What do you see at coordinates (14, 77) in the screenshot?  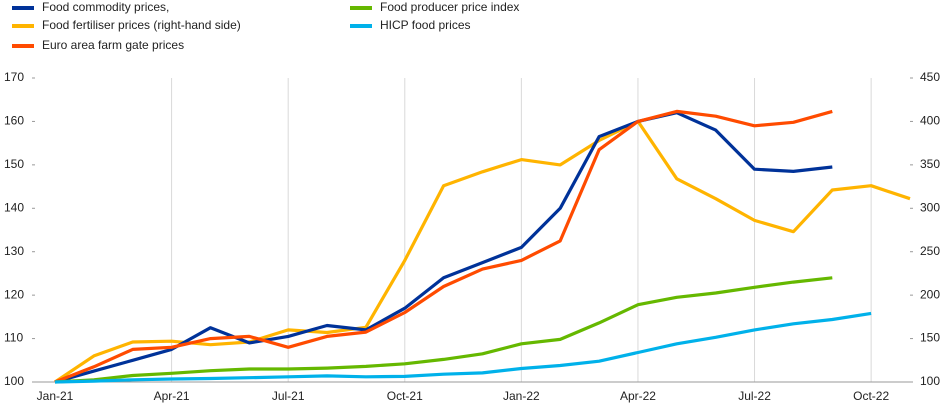 I see `y-tick-label: 170` at bounding box center [14, 77].